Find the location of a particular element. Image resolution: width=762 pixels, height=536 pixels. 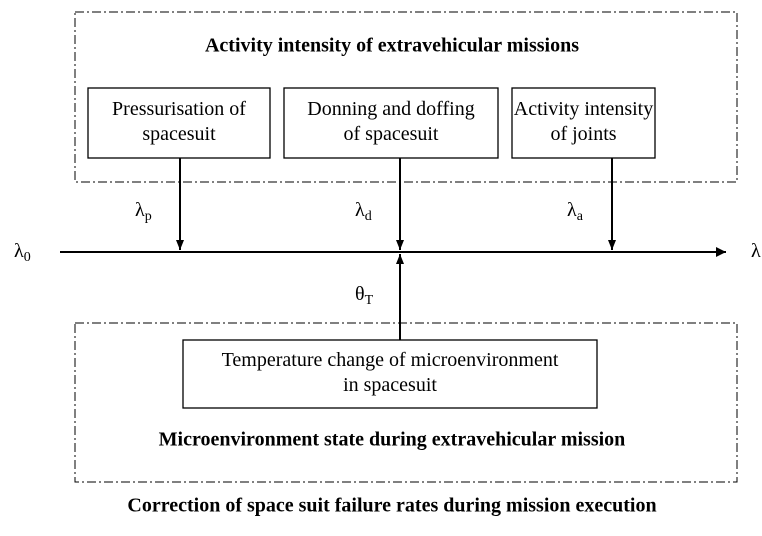

rate-symbol: λd is located at coordinates (363, 212).